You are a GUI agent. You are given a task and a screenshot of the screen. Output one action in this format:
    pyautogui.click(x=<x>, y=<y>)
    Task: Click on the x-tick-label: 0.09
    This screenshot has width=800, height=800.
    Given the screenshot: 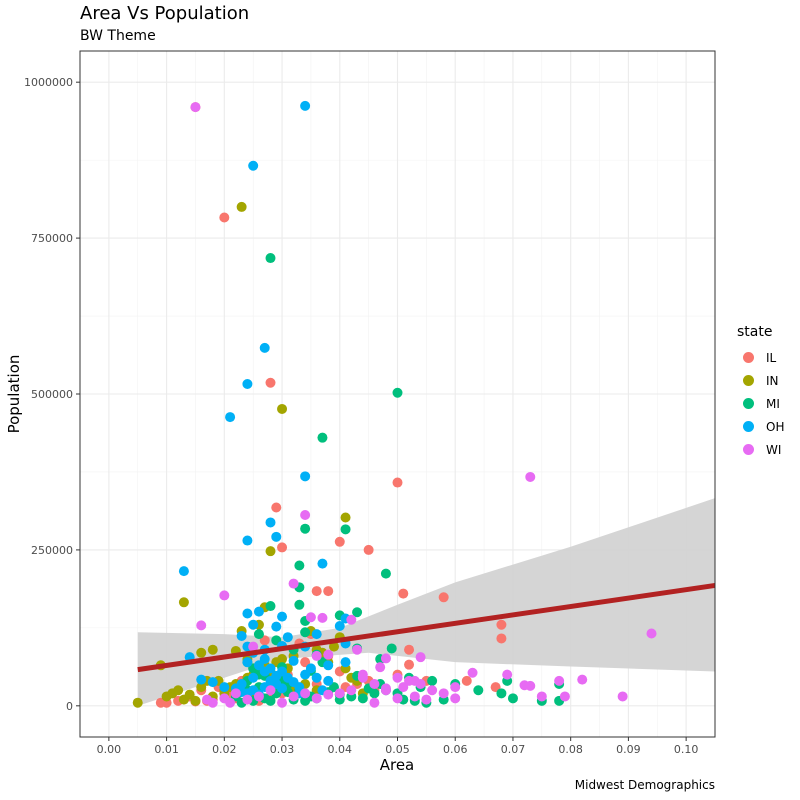 What is the action you would take?
    pyautogui.click(x=628, y=749)
    